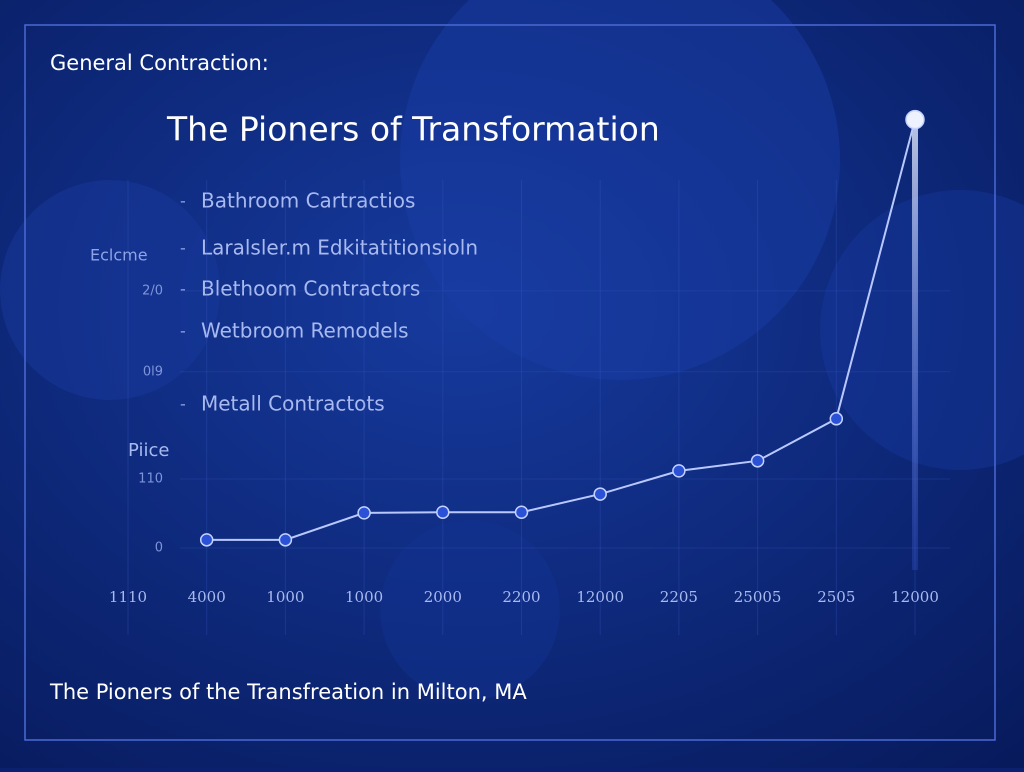 The image size is (1024, 772). I want to click on x-tick-label: 1110, so click(128, 597).